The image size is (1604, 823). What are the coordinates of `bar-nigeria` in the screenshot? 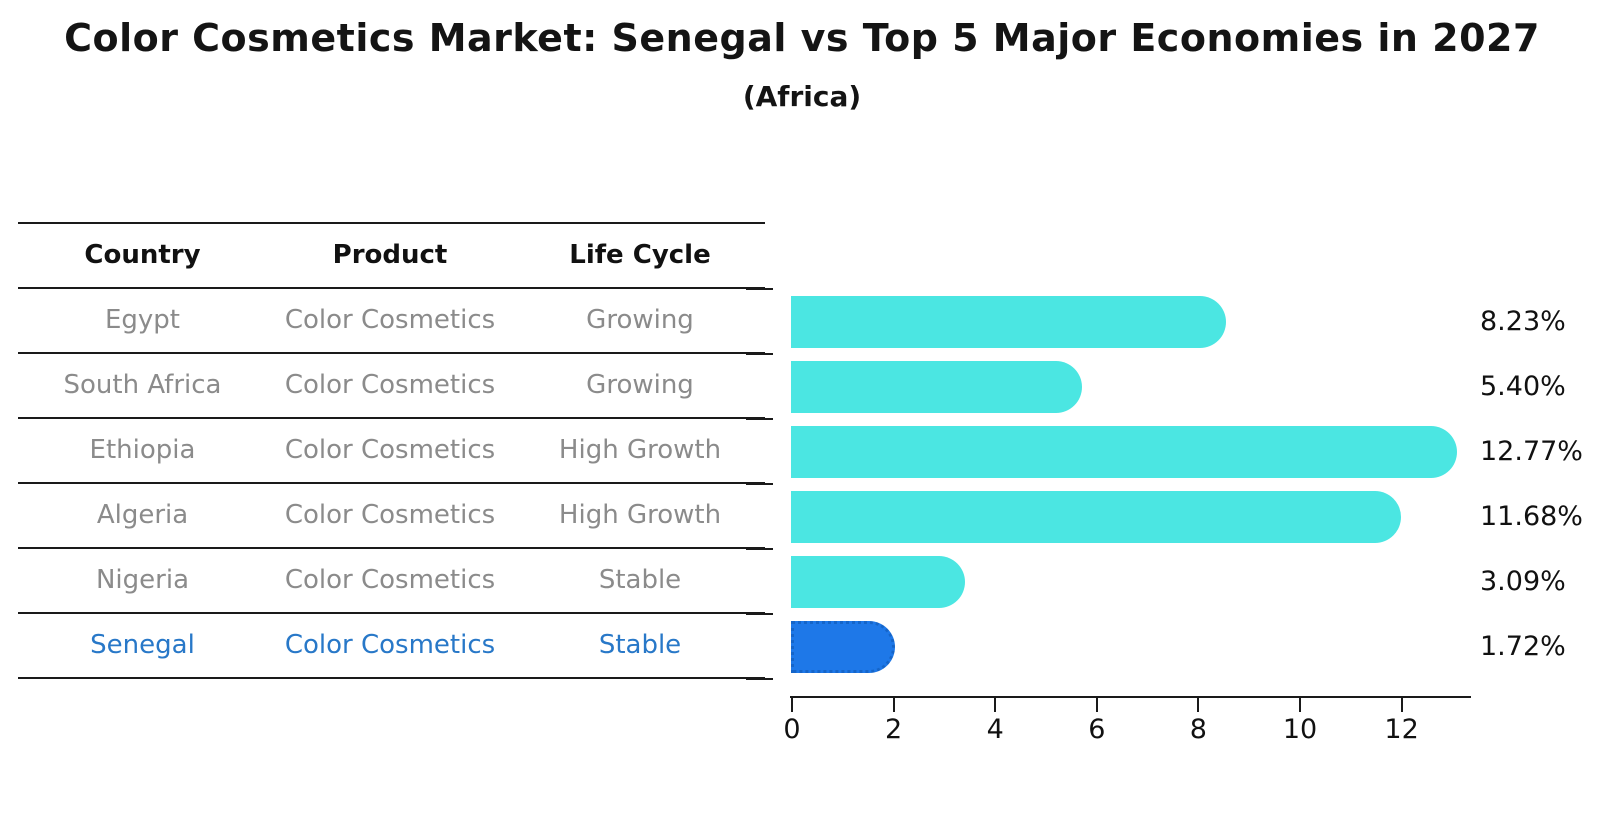 It's located at (878, 582).